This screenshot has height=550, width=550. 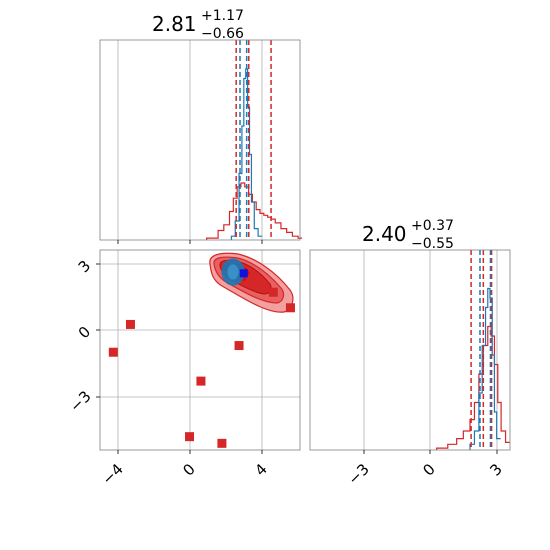 I want to click on joint-y-ticklabel: 0, so click(x=84, y=332).